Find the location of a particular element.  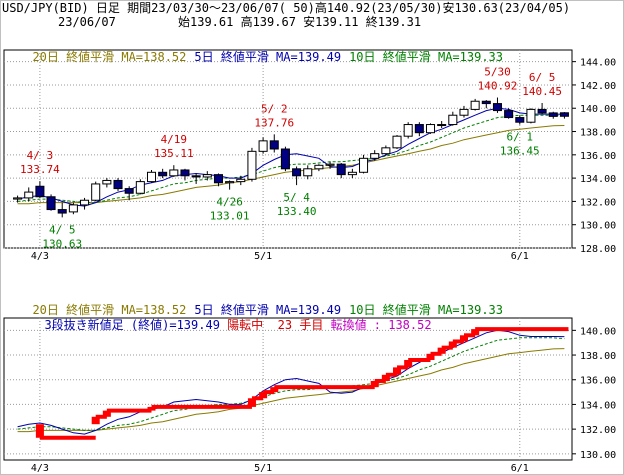

top-xtick-label: 4/3 is located at coordinates (40, 256).